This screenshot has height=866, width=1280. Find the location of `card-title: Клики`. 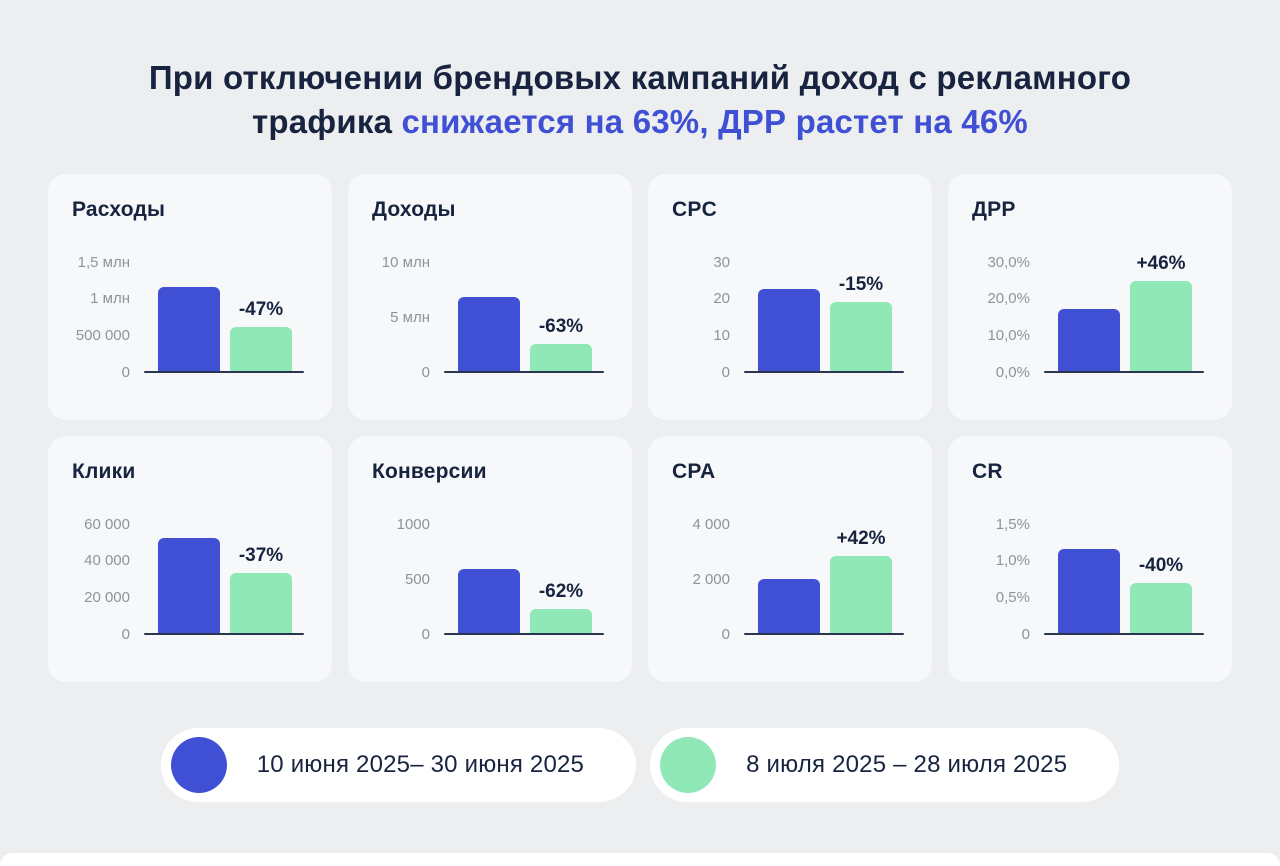

card-title: Клики is located at coordinates (104, 471).